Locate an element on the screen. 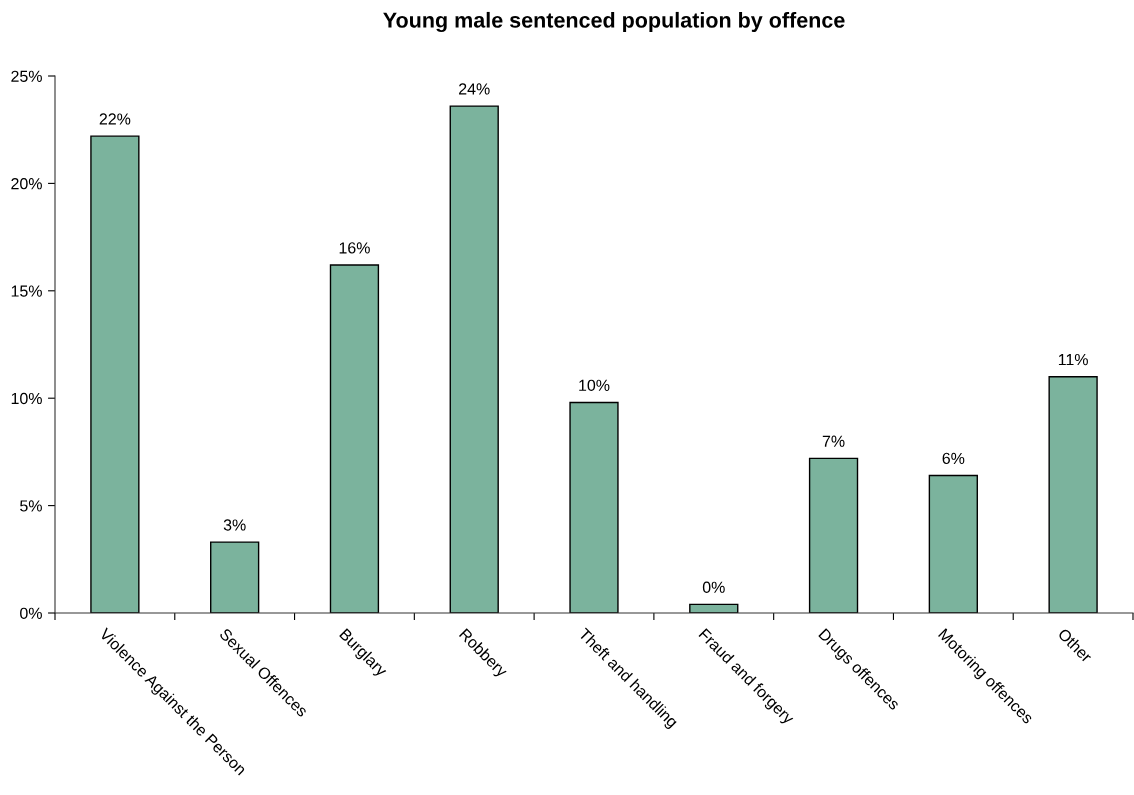  data-label: 24% is located at coordinates (474, 89).